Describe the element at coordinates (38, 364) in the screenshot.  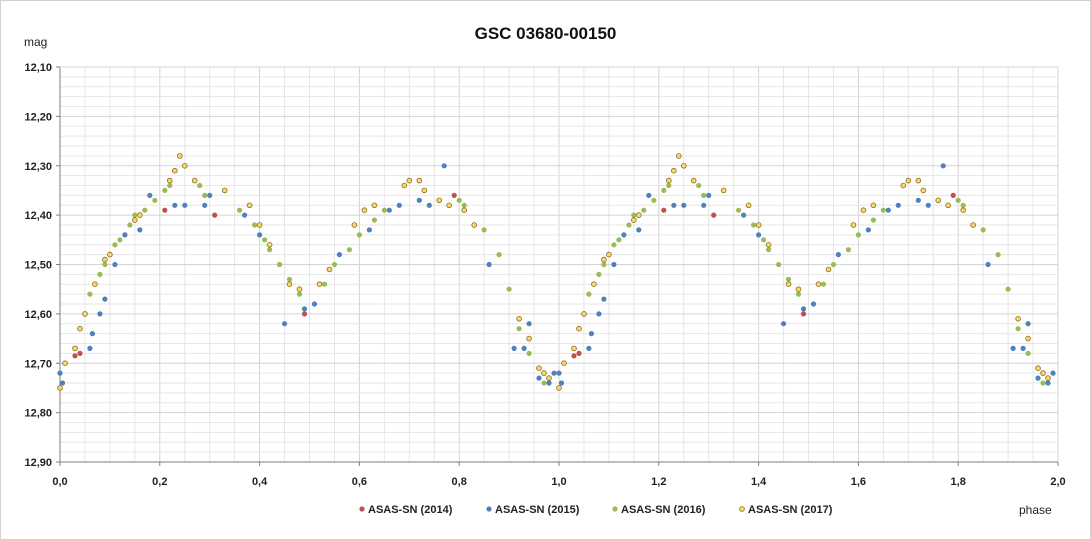
I see `y-tick-label: 12,70` at that location.